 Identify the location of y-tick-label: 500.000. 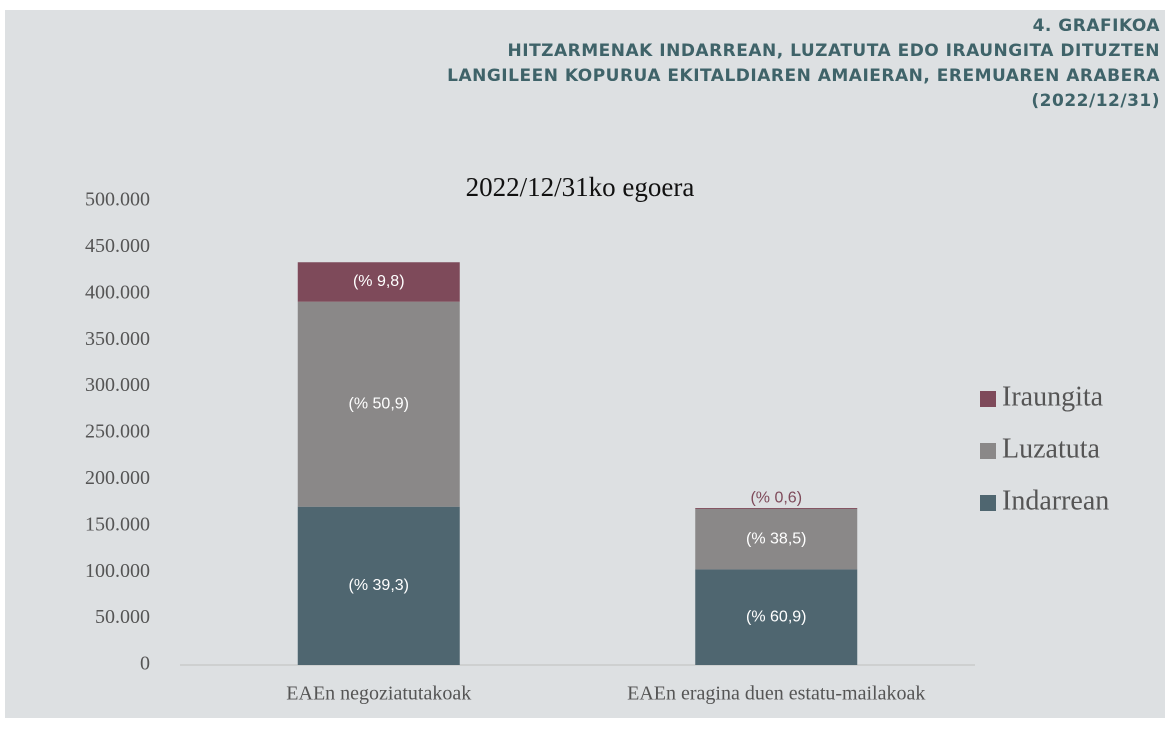
(117, 200).